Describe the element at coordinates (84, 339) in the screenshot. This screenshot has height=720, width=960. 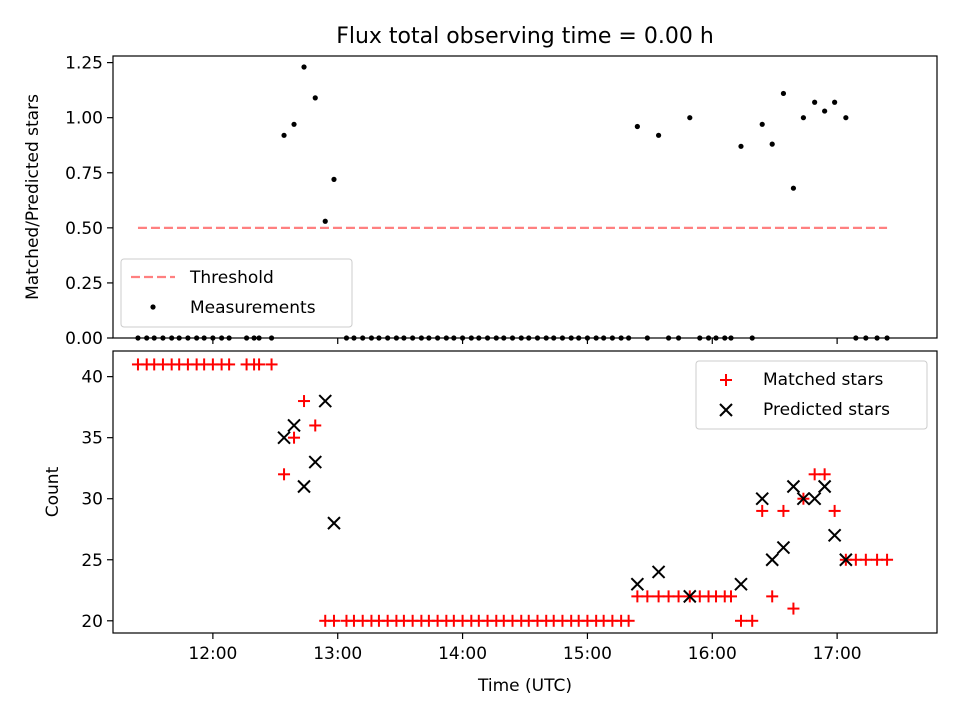
I see `ratio-y-tick-label: 0.00` at that location.